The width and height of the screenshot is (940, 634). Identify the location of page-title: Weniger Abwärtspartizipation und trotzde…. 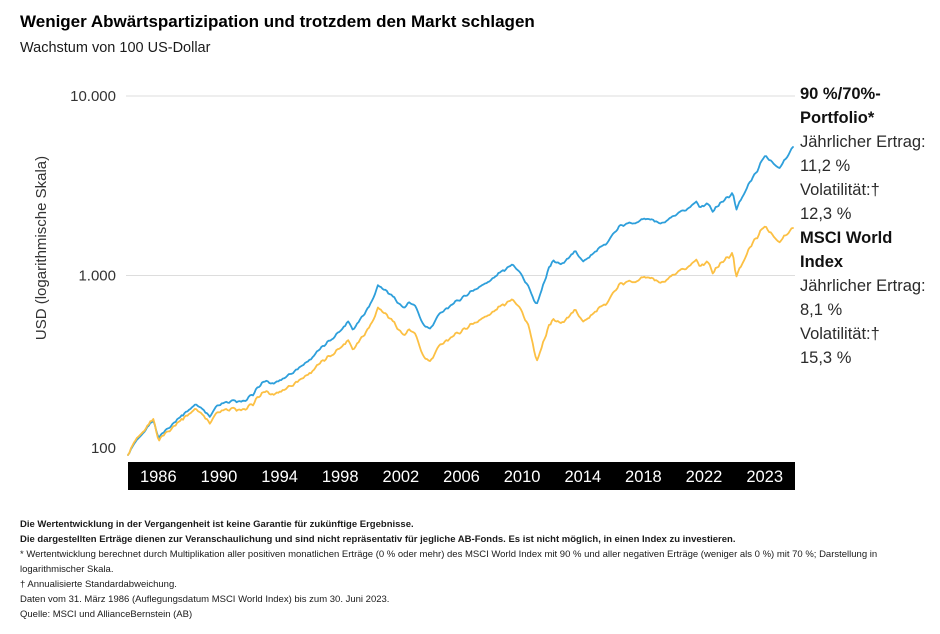
(277, 21).